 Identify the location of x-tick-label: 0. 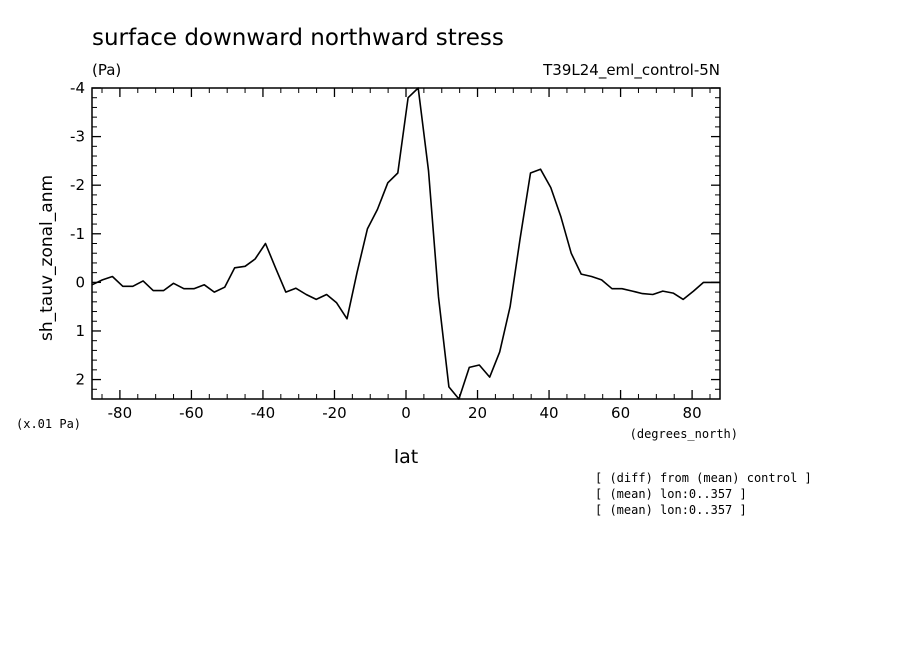
(406, 413).